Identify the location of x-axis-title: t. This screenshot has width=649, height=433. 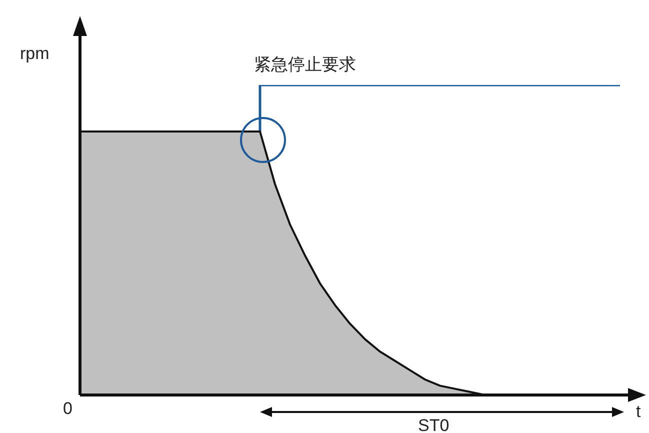
(638, 412).